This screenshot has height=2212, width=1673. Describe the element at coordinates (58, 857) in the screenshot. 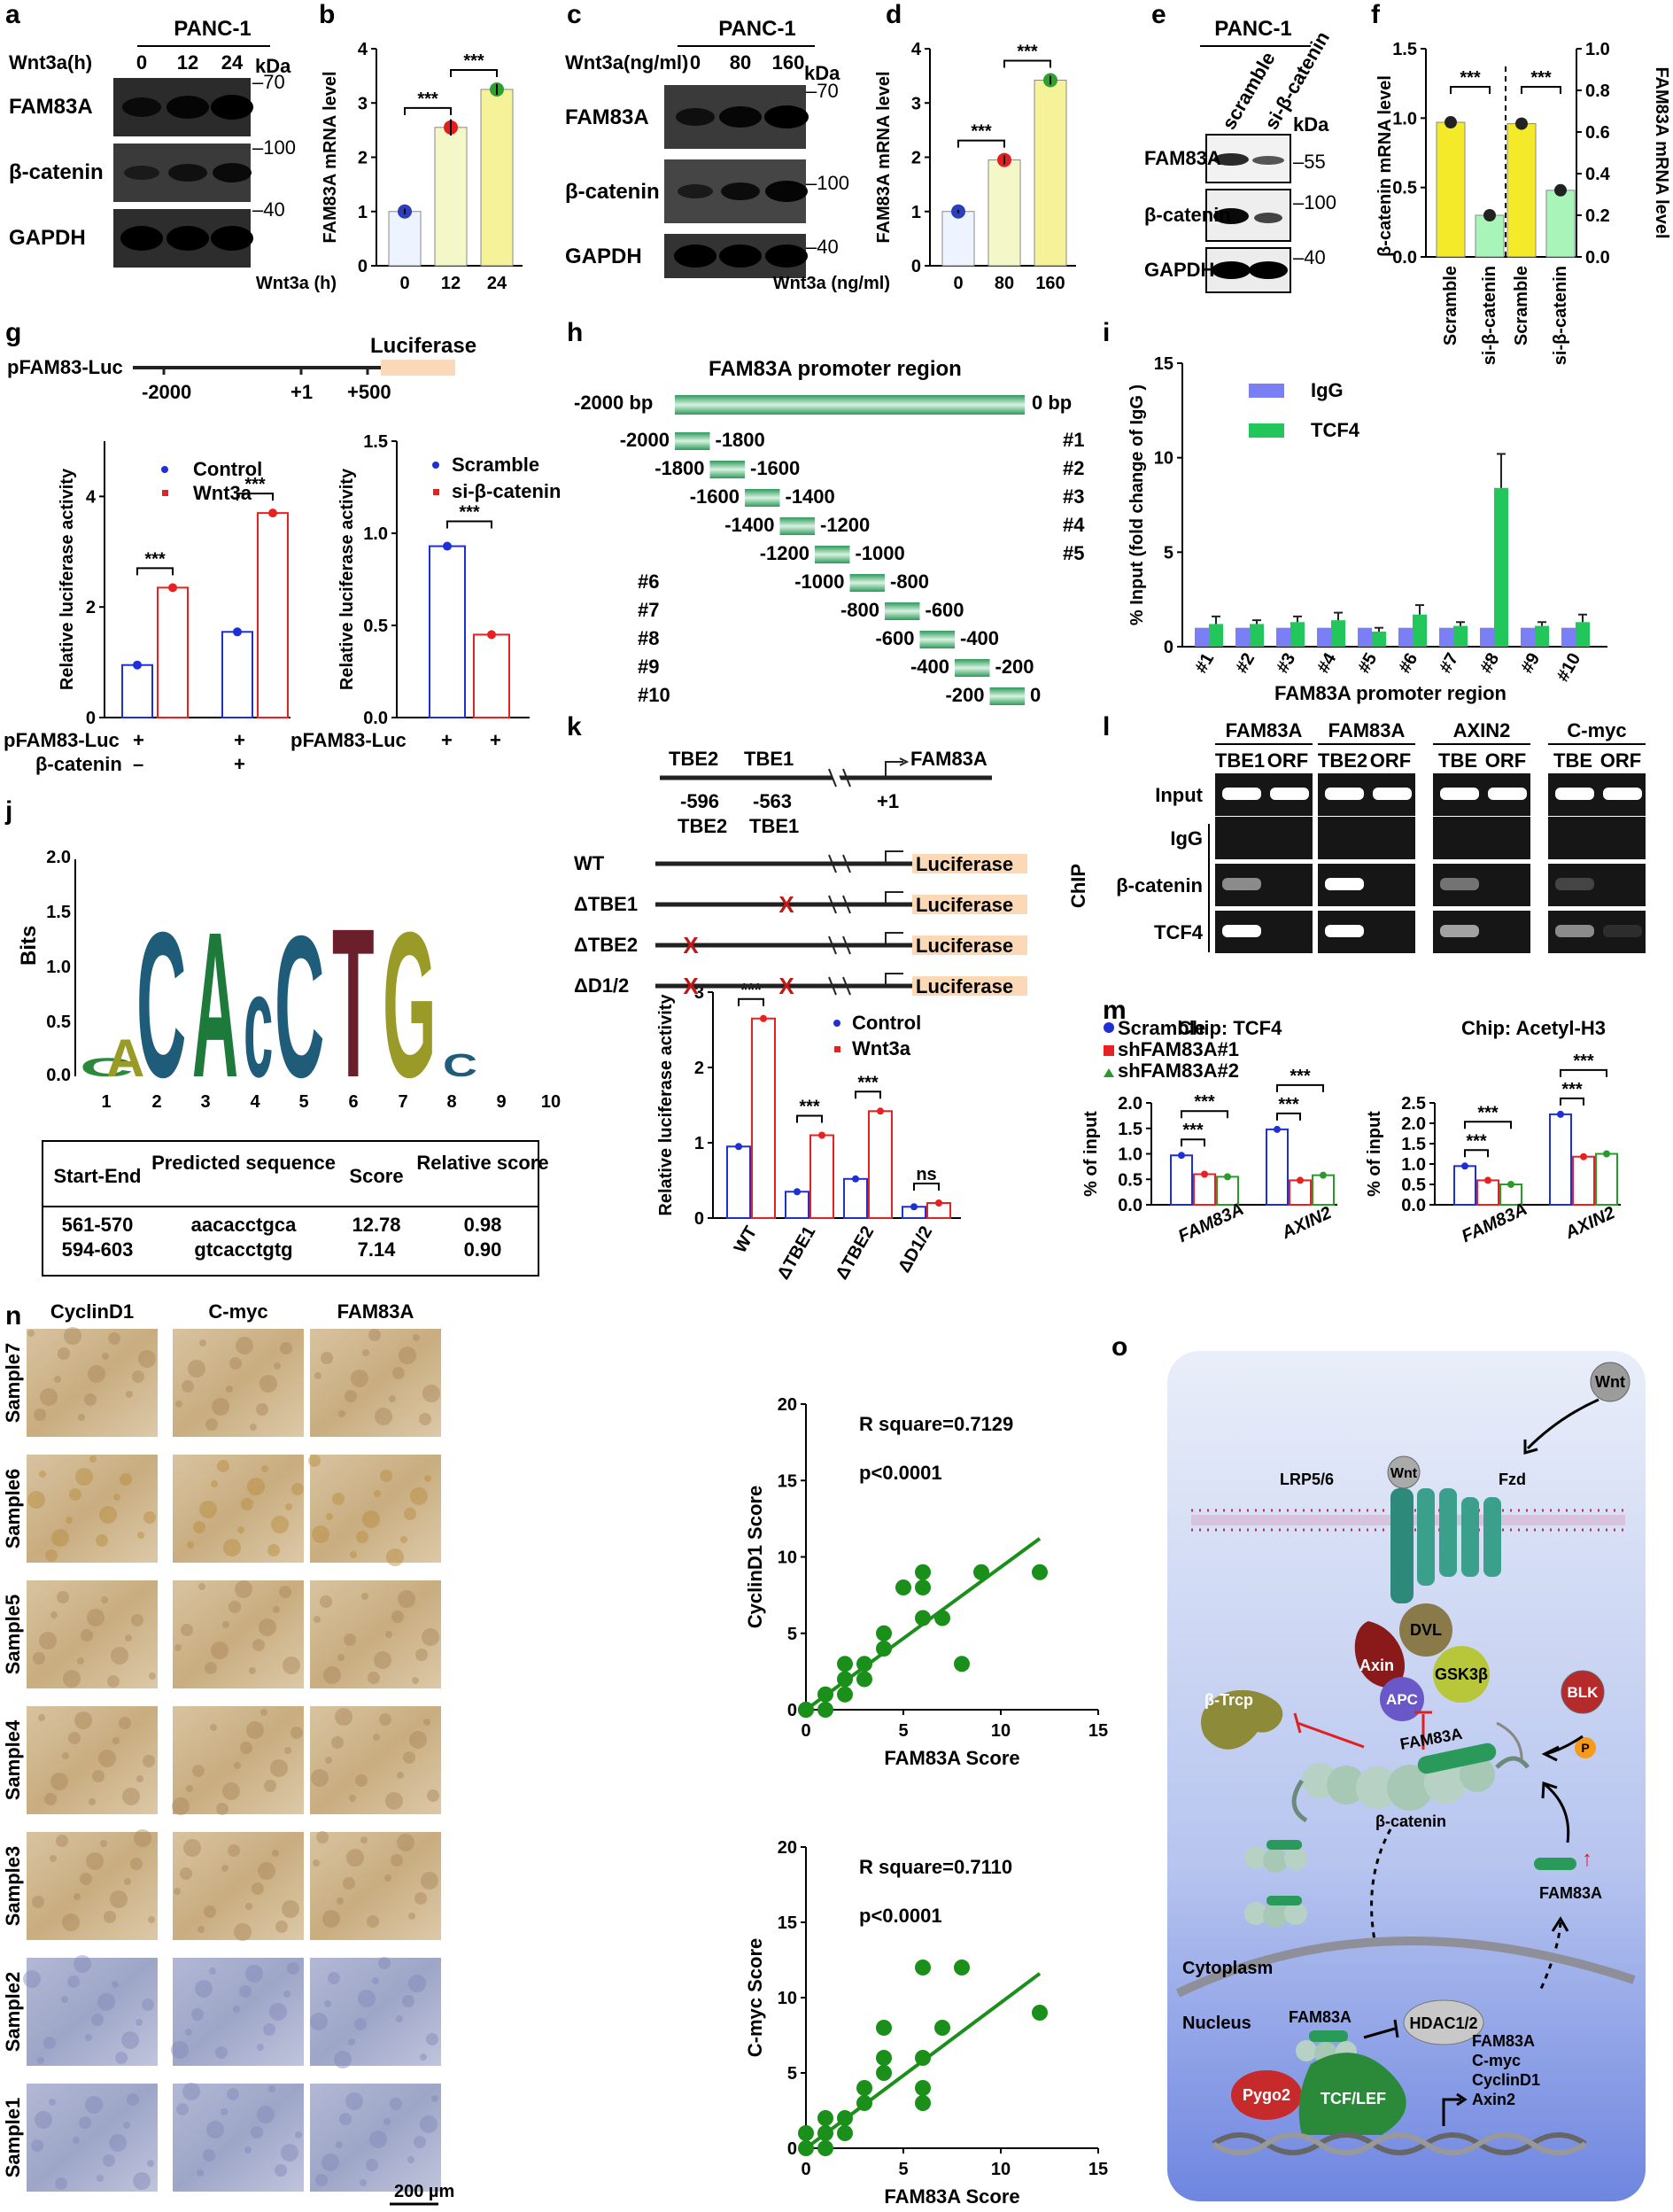

I see `tick-label: 2.0` at that location.